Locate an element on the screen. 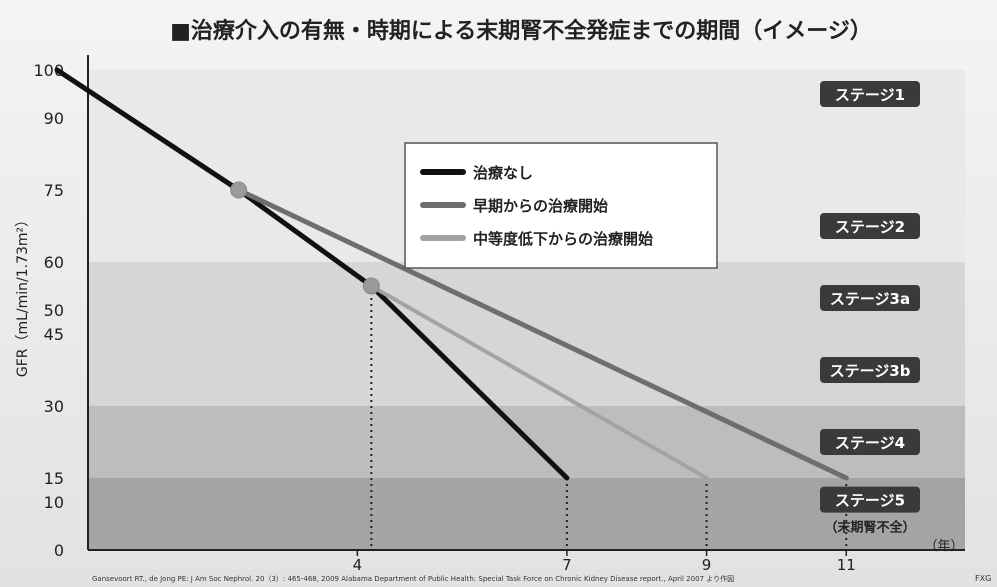 Image resolution: width=997 pixels, height=587 pixels. chart-title: ■治療介入の有無・時期による末期腎不全発症までの期間（イメージ） is located at coordinates (521, 31).